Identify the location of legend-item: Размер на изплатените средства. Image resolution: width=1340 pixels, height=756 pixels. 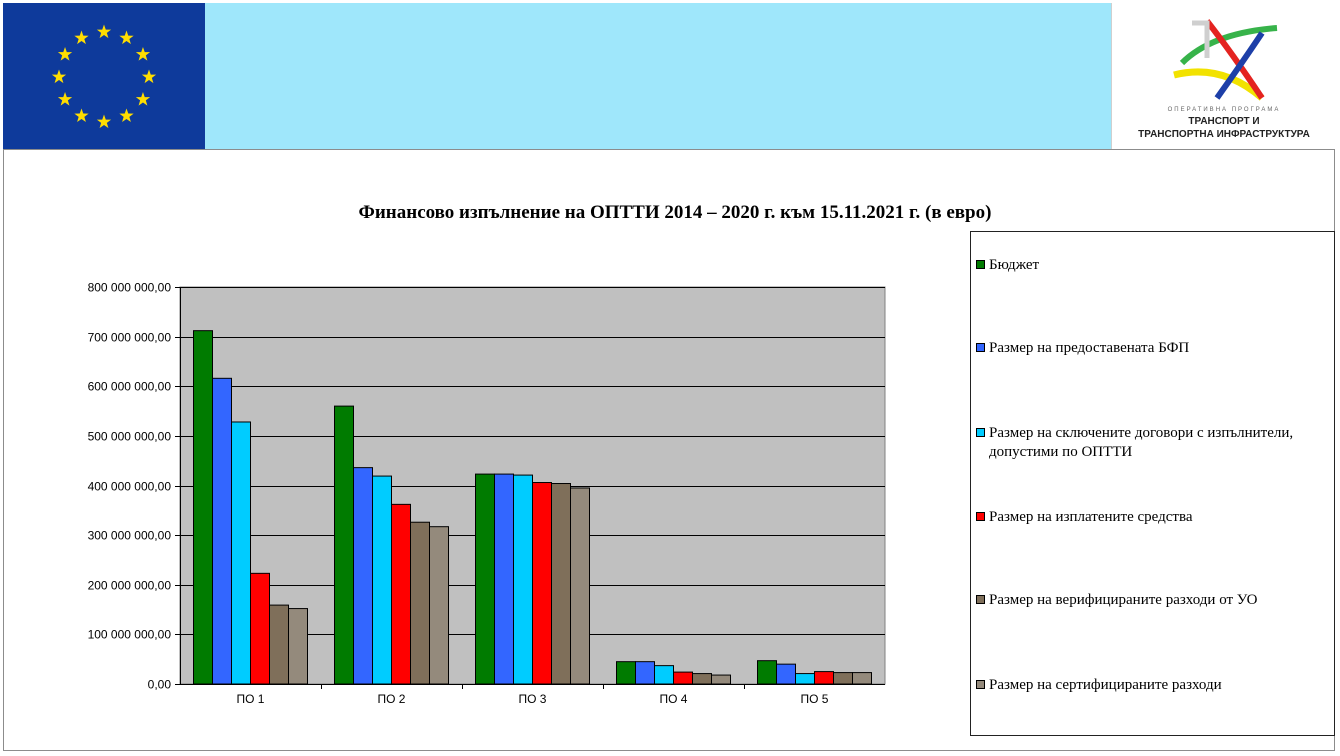
(1153, 517).